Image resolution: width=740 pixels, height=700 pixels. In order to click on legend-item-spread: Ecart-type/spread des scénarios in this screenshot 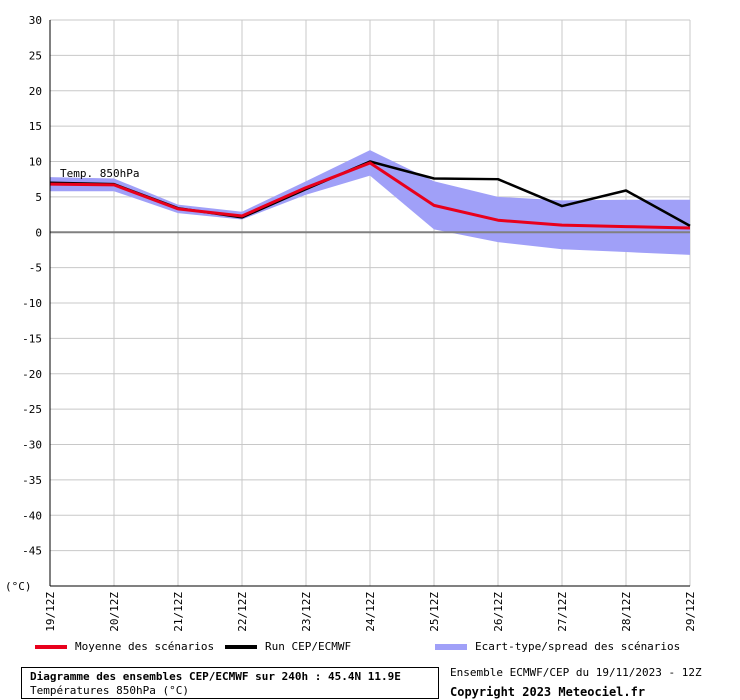, I will do `click(557, 646)`.